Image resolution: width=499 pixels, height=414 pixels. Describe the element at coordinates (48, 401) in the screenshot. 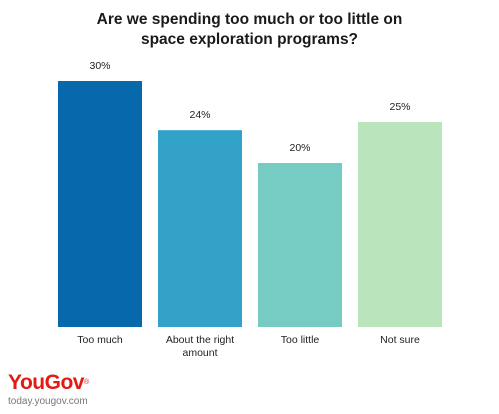

I see `site-url: today.yougov.com` at that location.